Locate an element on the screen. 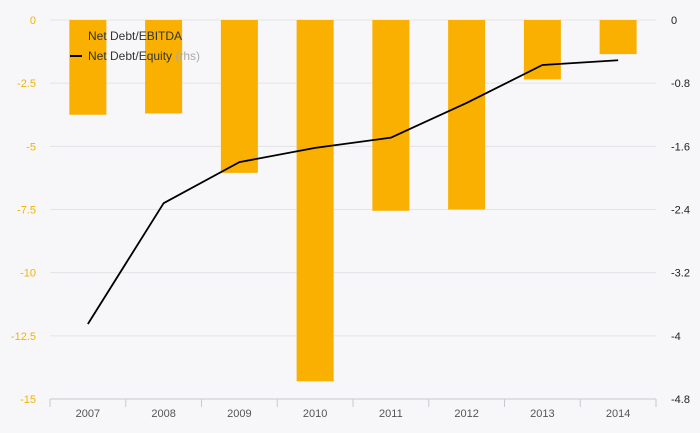 The image size is (700, 433). legend-label-equity: Net Debt/Equity (rhs) is located at coordinates (144, 56).